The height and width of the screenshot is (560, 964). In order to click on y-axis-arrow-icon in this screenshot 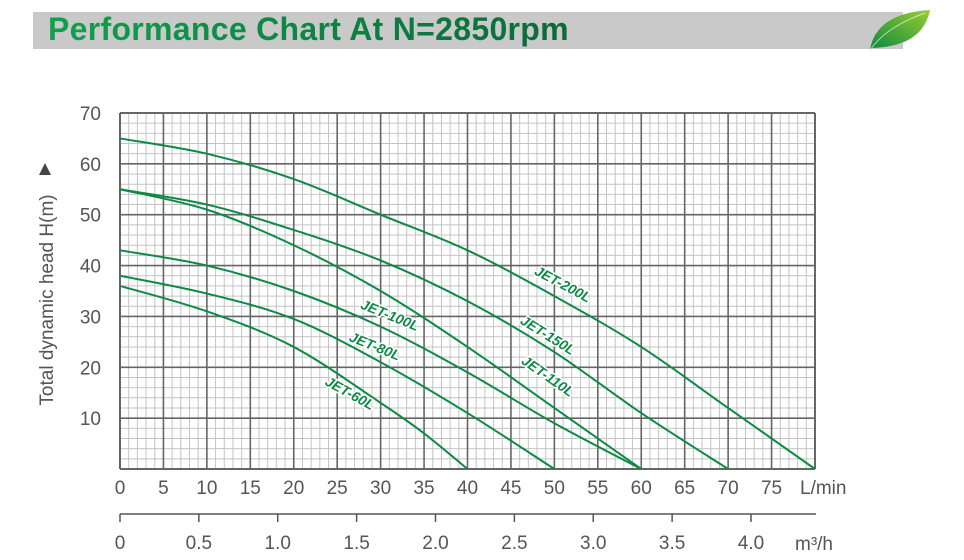, I will do `click(45, 169)`.